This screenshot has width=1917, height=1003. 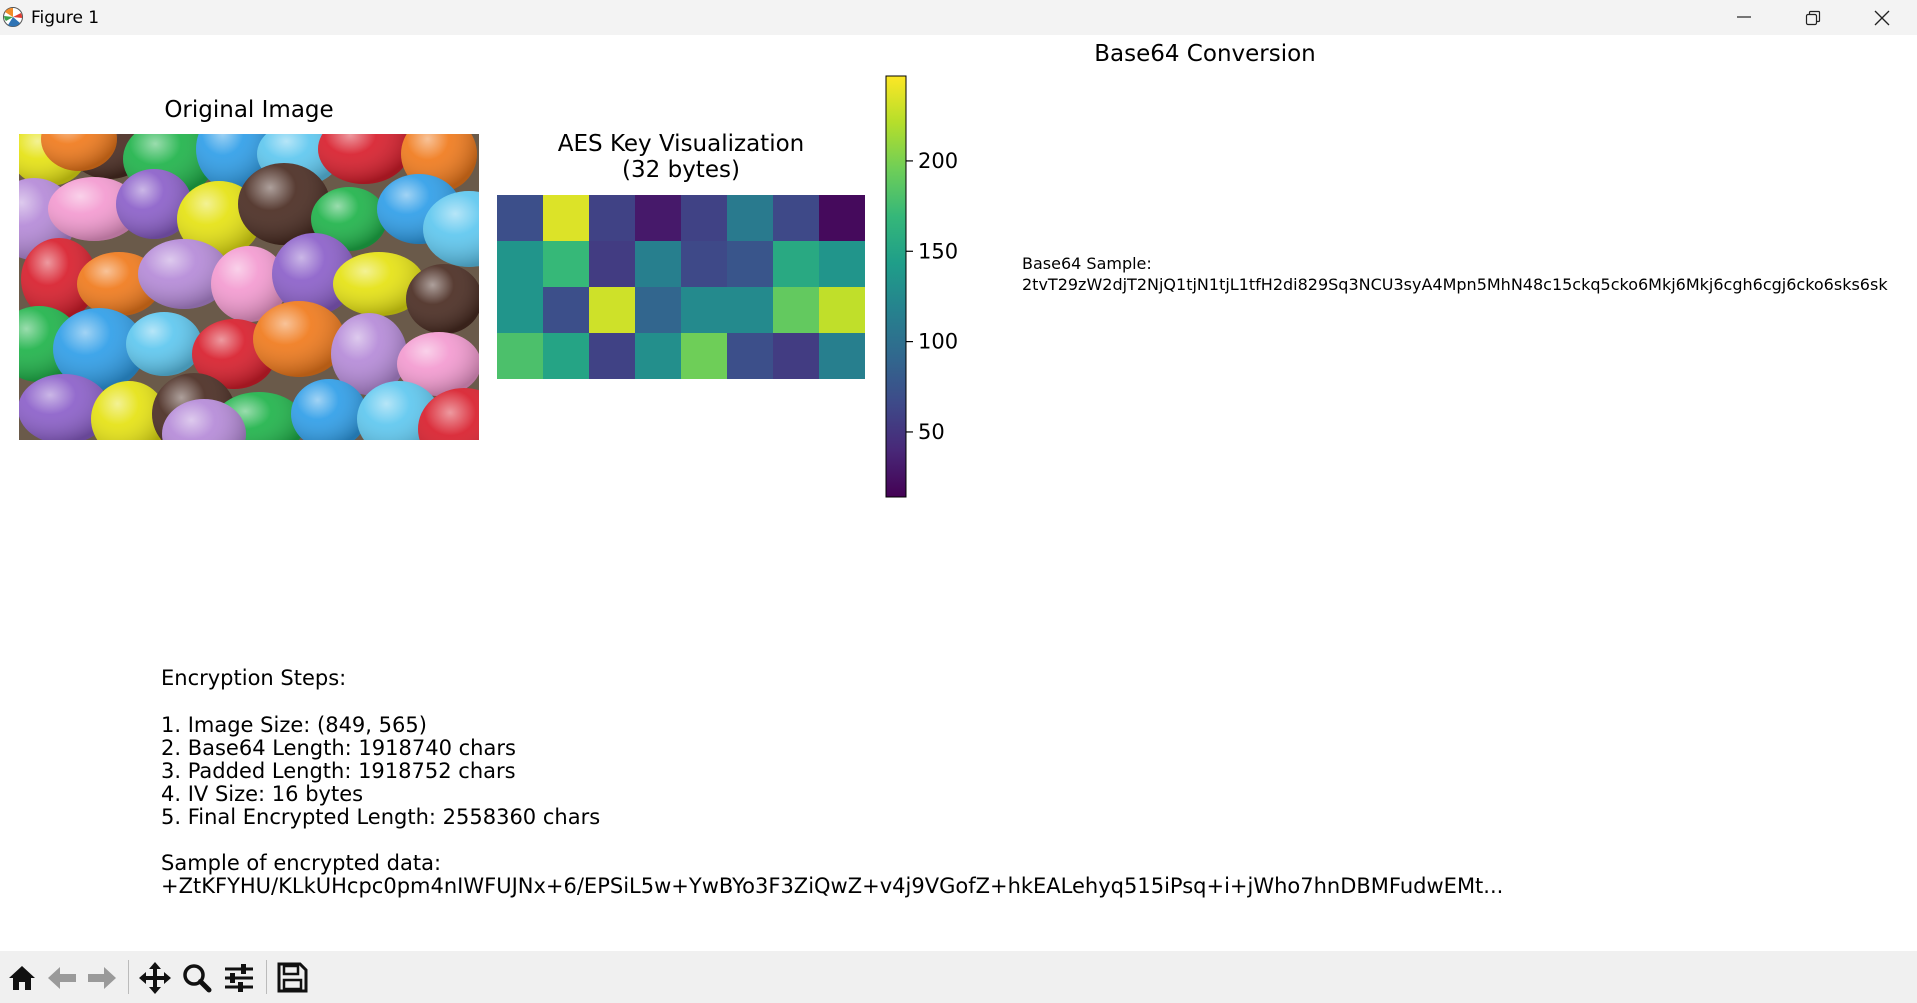 I want to click on window-title: Figure 1, so click(x=65, y=18).